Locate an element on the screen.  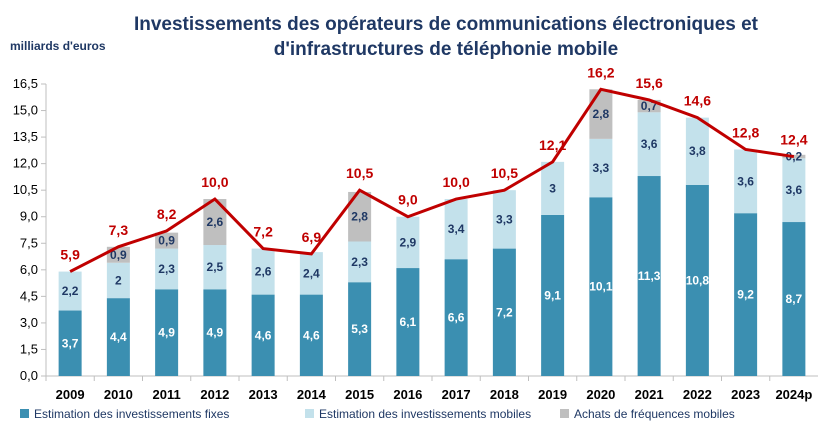
bar-data-label: 4,6 is located at coordinates (311, 335).